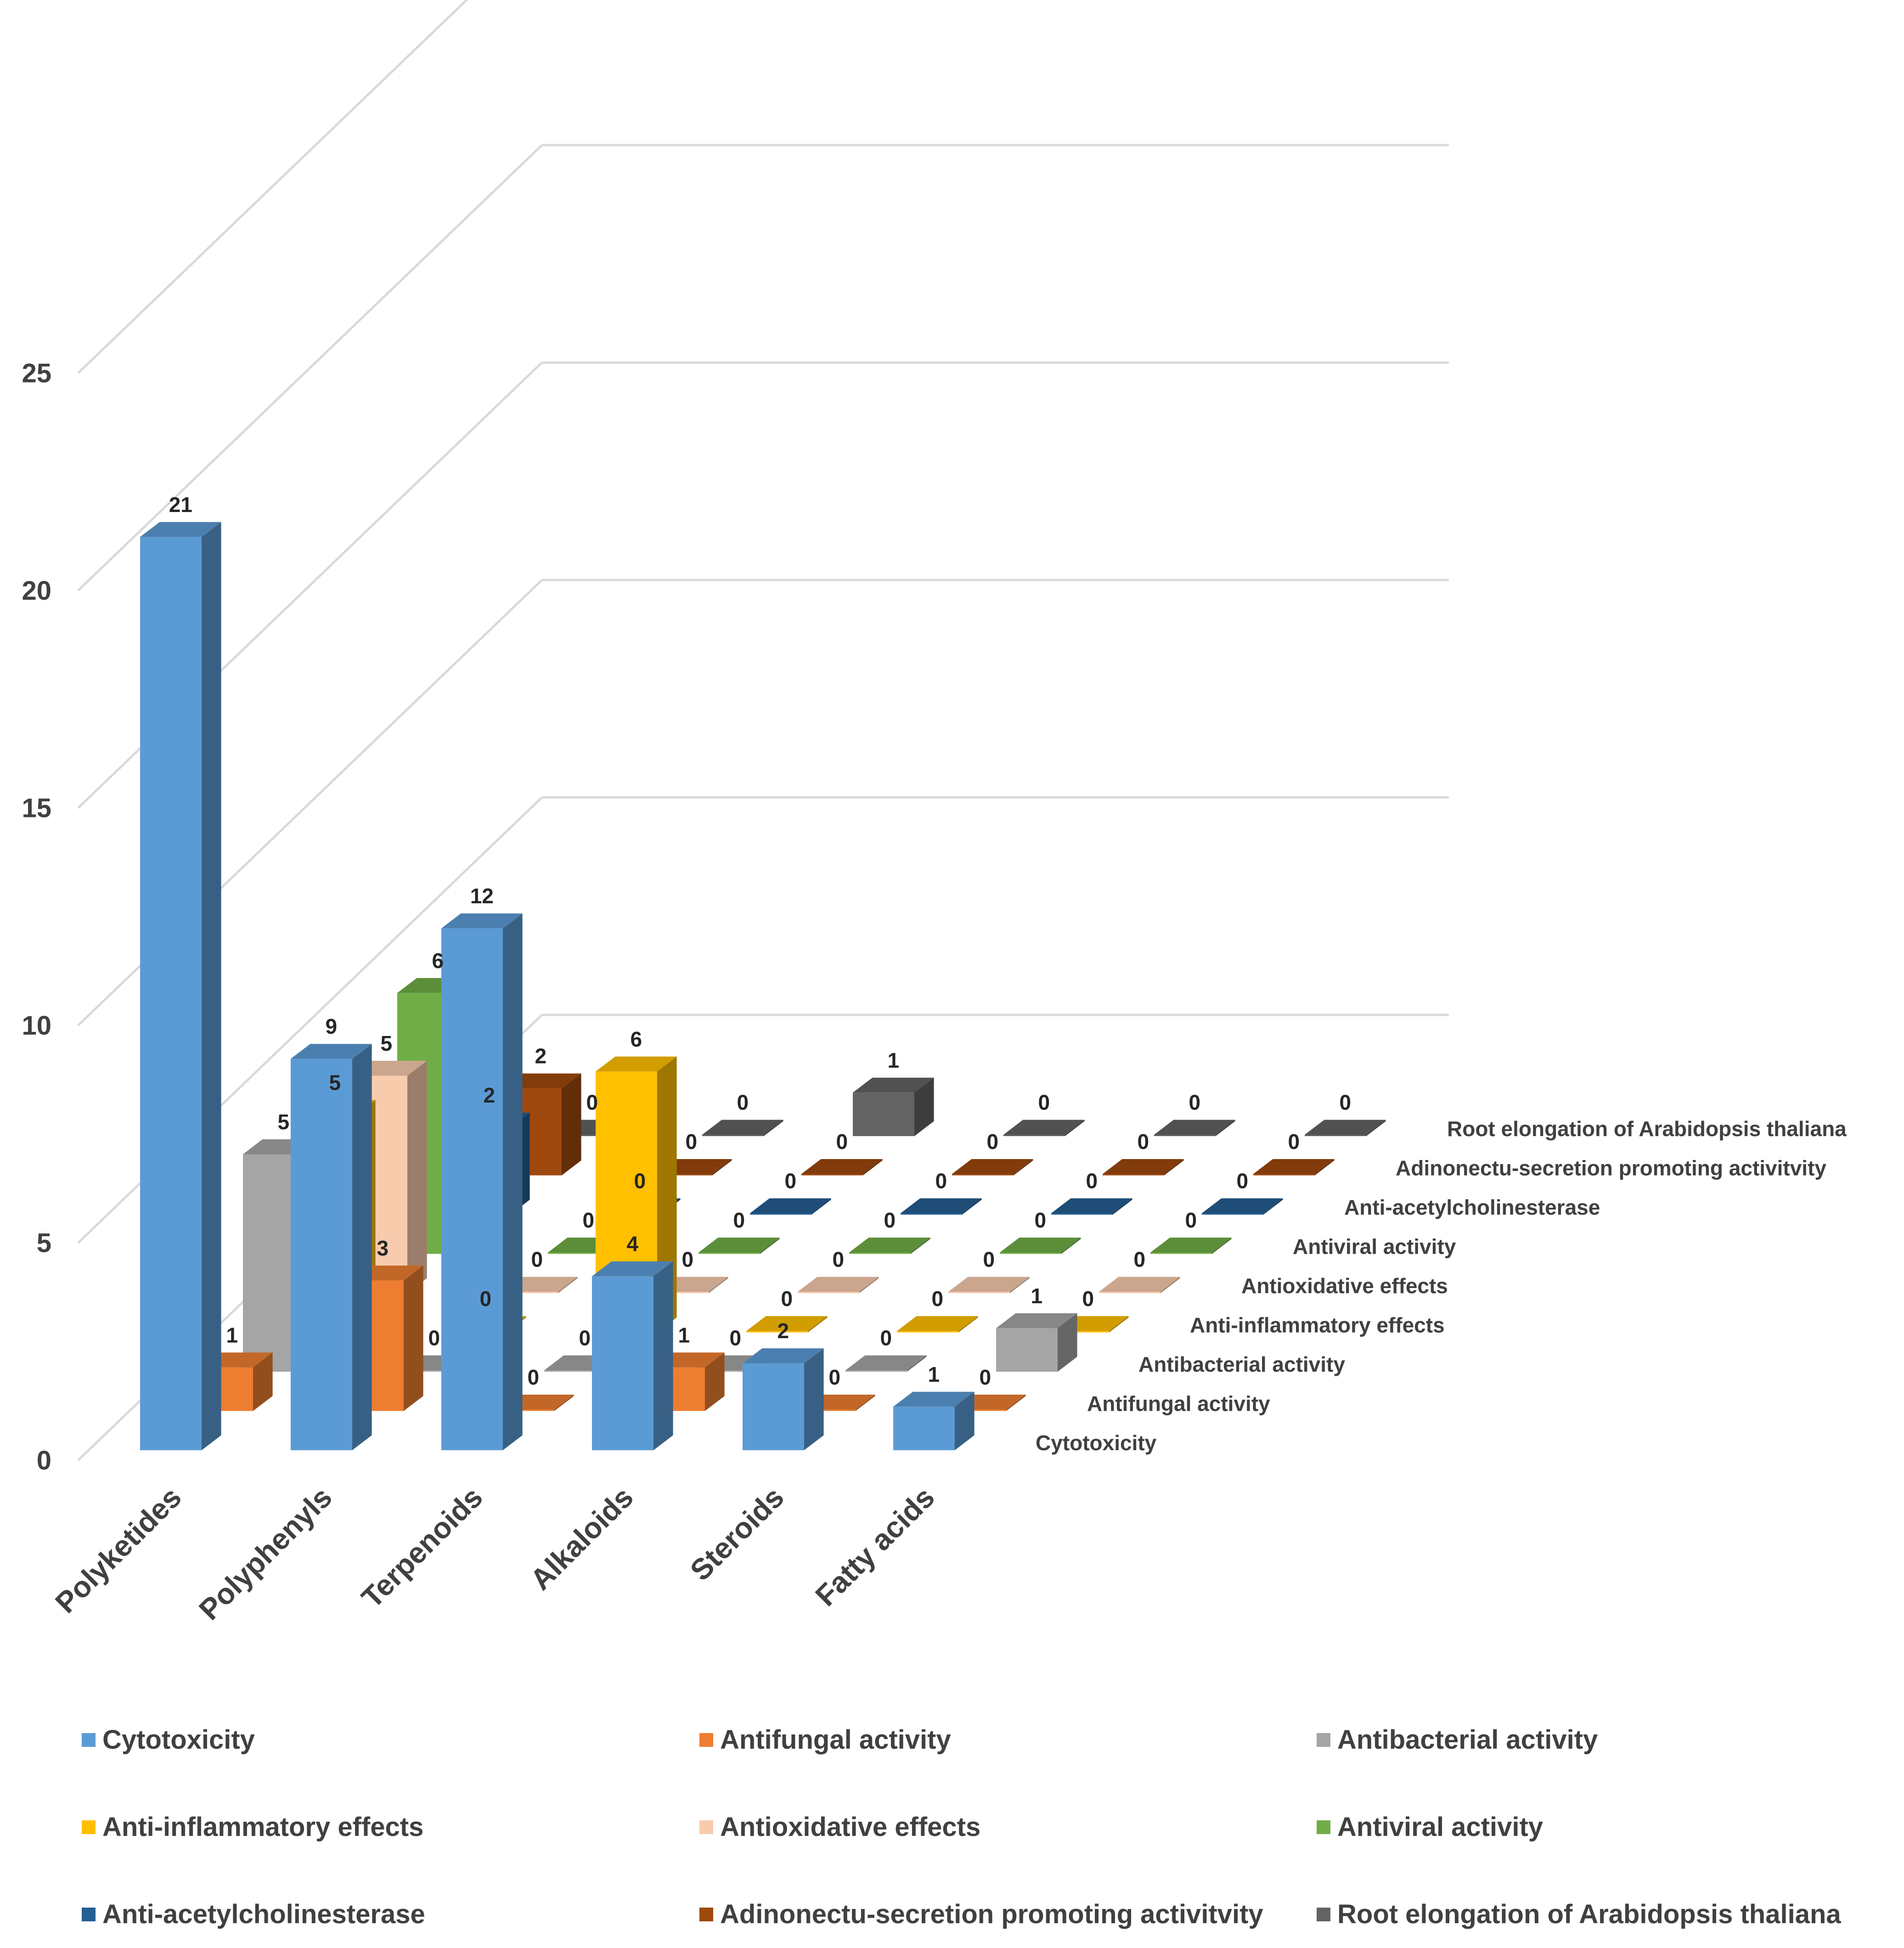 The image size is (1904, 1948). Describe the element at coordinates (36, 591) in the screenshot. I see `y-tick-label: 20` at that location.